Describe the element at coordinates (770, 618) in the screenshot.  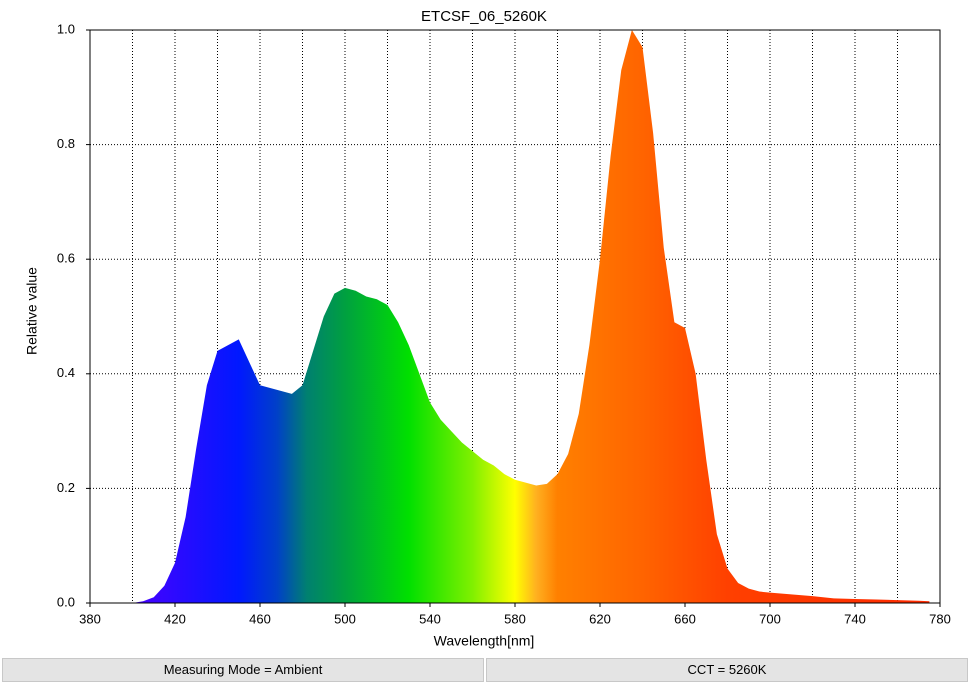
I see `x-tick-label: 700` at that location.